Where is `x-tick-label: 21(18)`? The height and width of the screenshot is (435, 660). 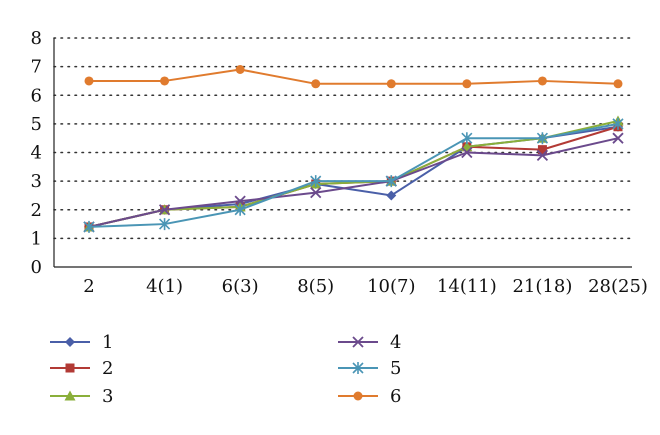 x-tick-label: 21(18) is located at coordinates (542, 286).